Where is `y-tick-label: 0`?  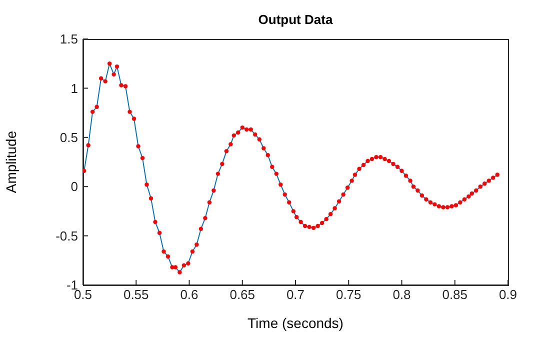
y-tick-label: 0 is located at coordinates (74, 186).